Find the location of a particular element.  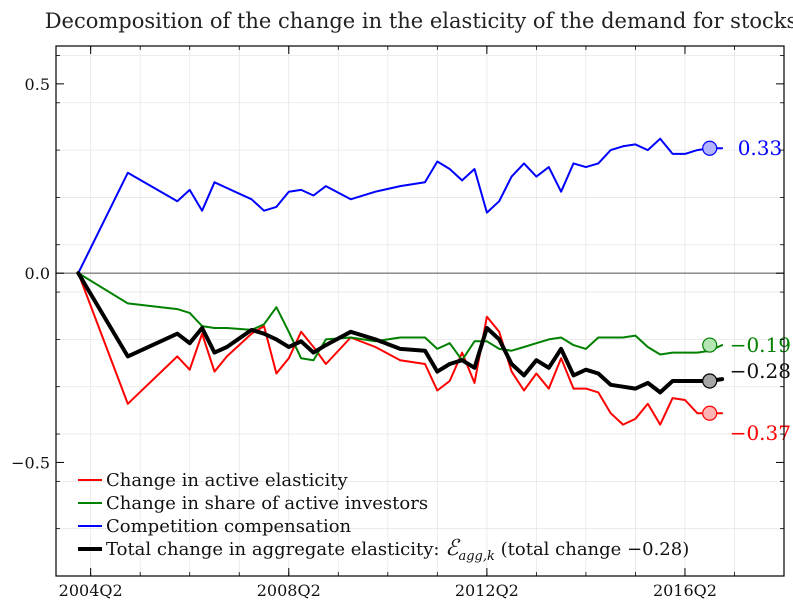

y-tick-label: −0.5 is located at coordinates (30, 462).